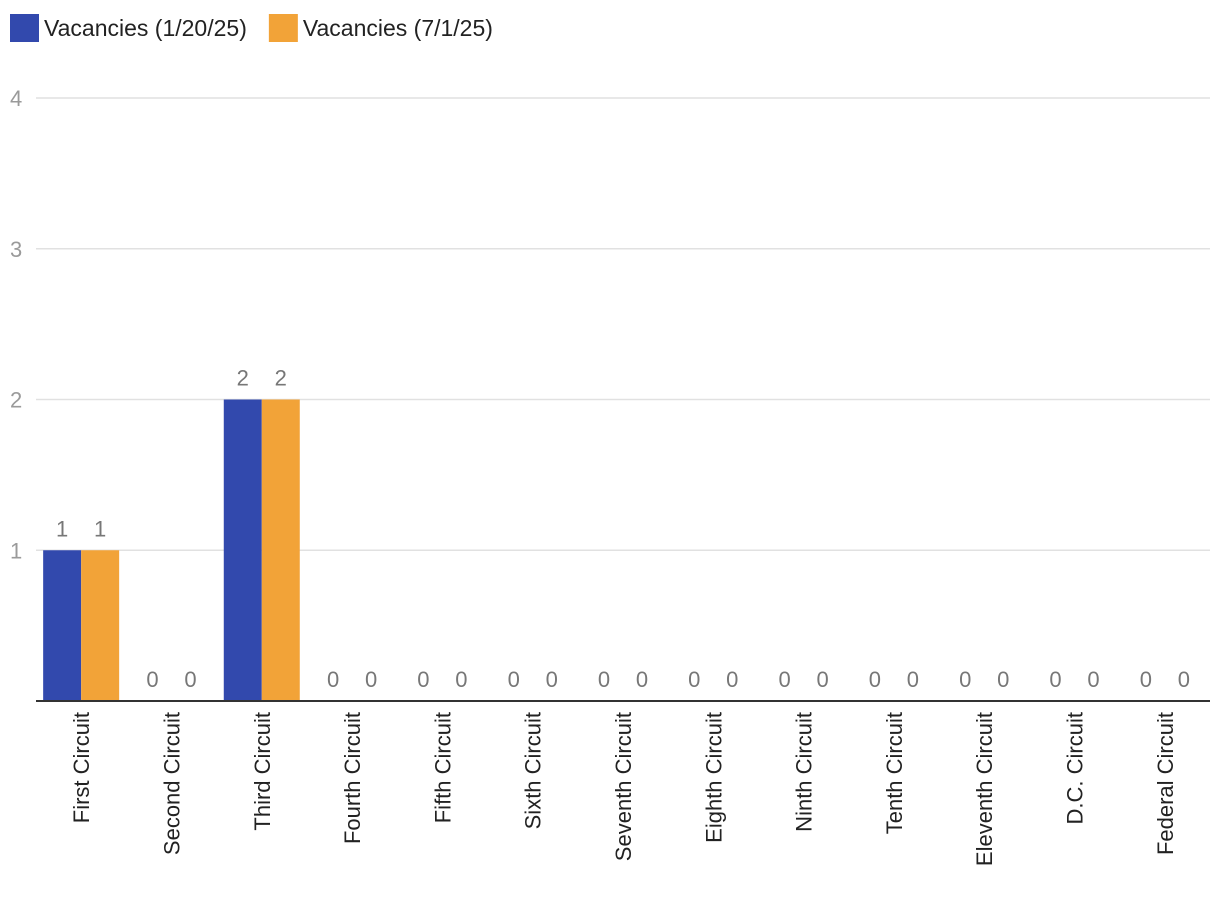  Describe the element at coordinates (984, 789) in the screenshot. I see `x-tick-label-11: Eleventh Circuit` at that location.